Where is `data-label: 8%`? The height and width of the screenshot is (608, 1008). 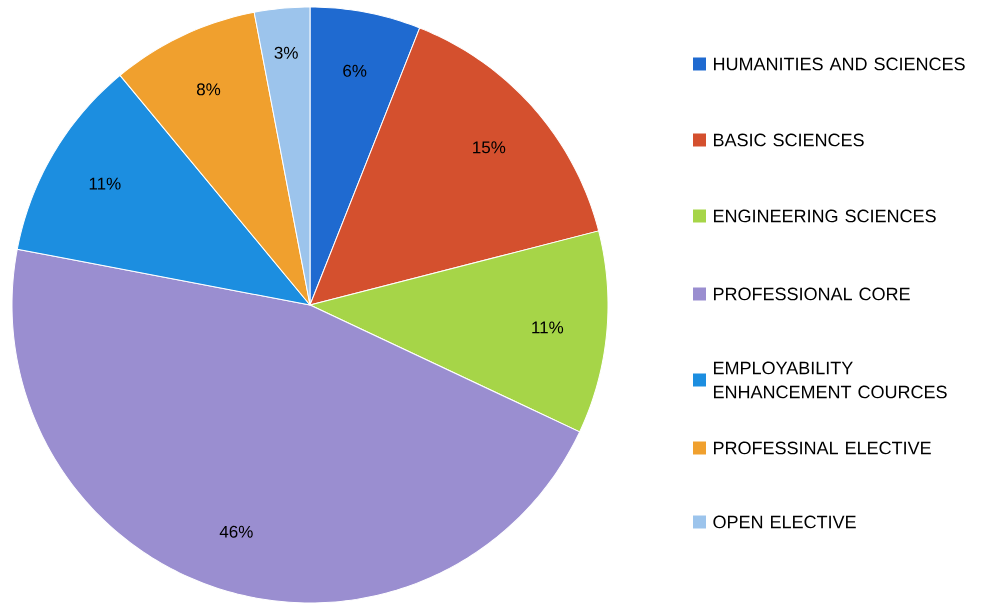 data-label: 8% is located at coordinates (208, 89).